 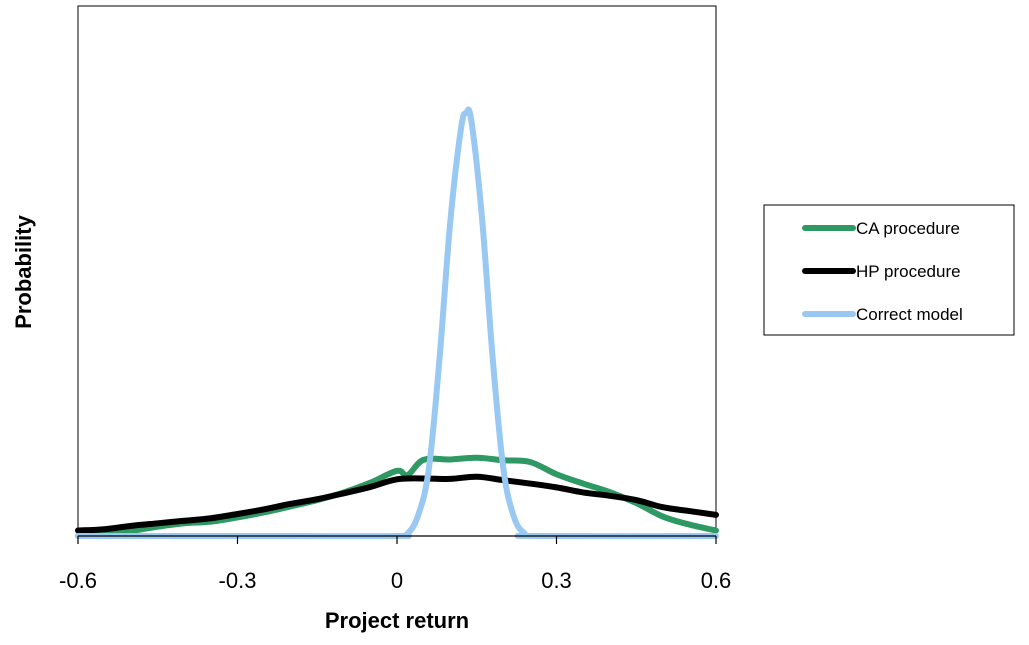 I want to click on x-tick-label: 0, so click(x=397, y=580).